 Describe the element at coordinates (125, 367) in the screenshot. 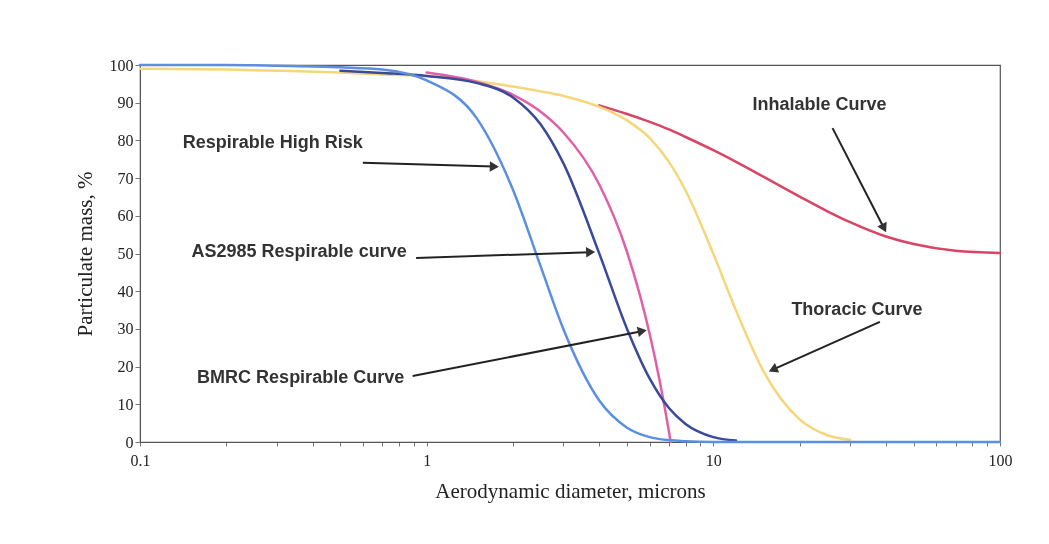

I see `y-tick-label: 20` at that location.